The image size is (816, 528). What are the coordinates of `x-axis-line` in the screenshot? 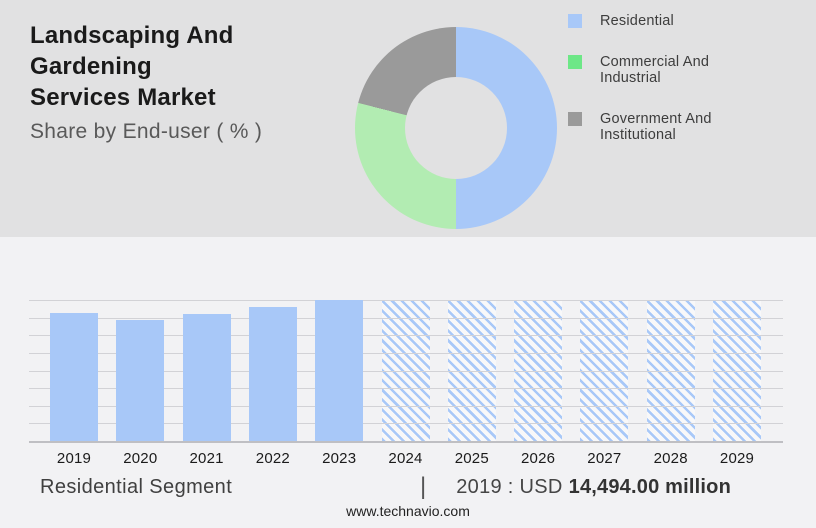 It's located at (406, 442).